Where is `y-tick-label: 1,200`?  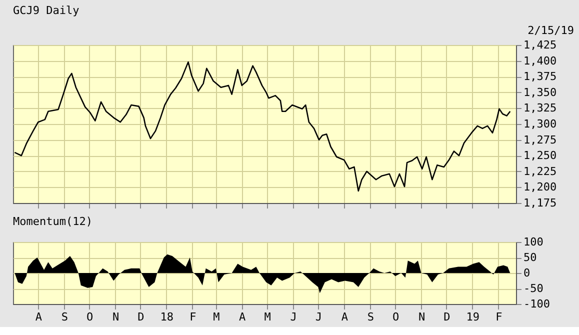
y-tick-label: 1,200 is located at coordinates (540, 187).